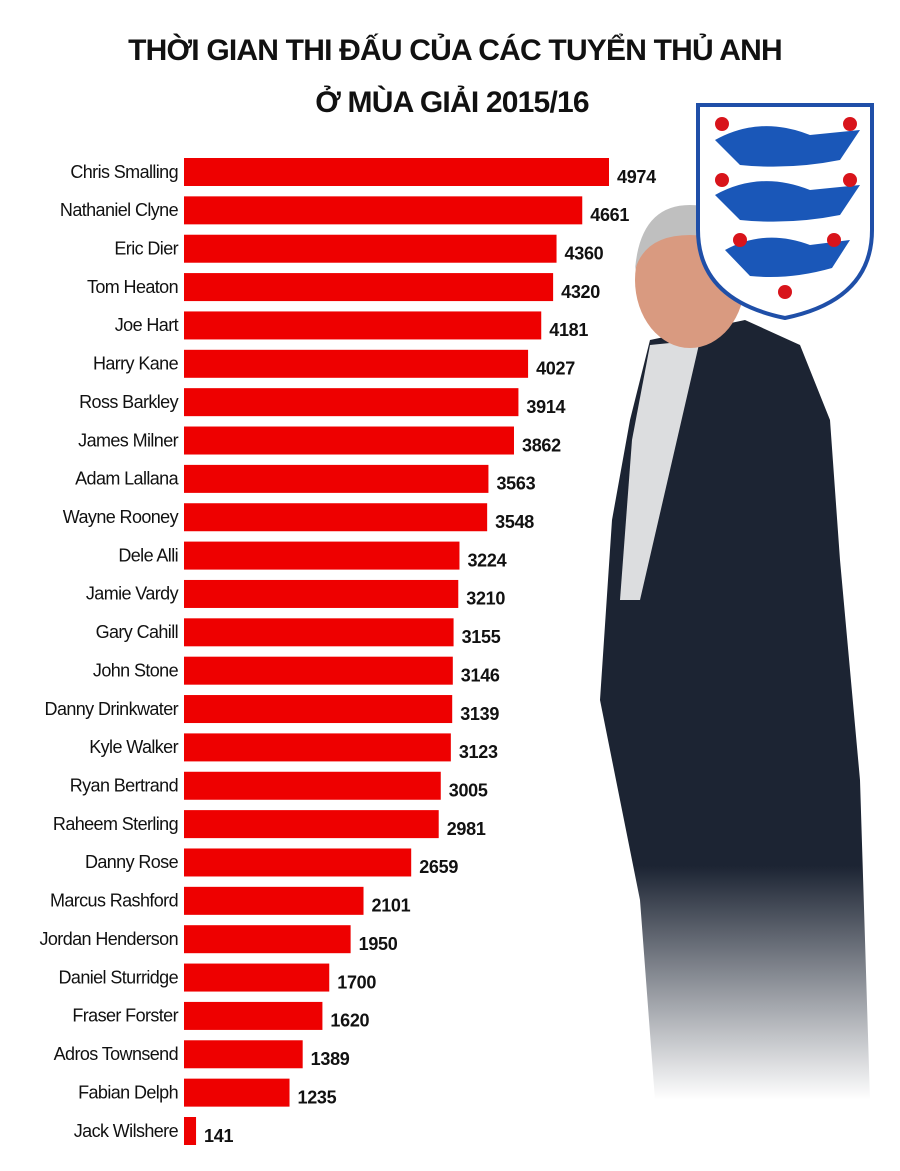 The image size is (900, 1171). What do you see at coordinates (636, 177) in the screenshot?
I see `value-label: 4974` at bounding box center [636, 177].